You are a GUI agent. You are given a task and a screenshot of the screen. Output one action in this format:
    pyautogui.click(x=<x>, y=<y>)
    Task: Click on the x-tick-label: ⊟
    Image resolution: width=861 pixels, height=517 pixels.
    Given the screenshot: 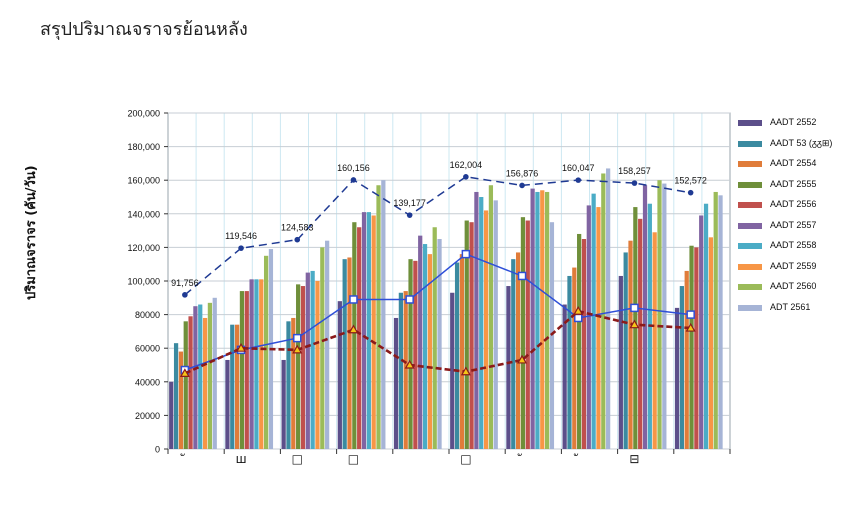 What is the action you would take?
    pyautogui.click(x=634, y=459)
    